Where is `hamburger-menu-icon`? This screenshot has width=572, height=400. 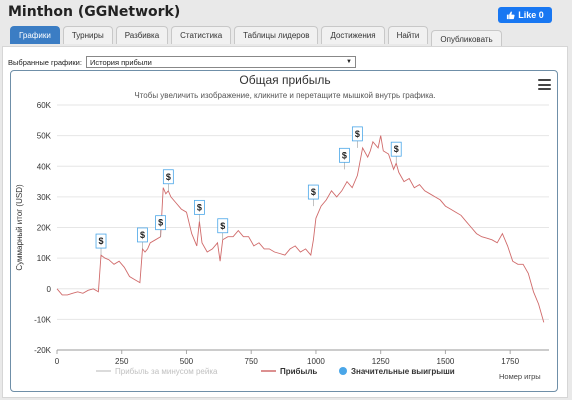 hamburger-menu-icon is located at coordinates (544, 84).